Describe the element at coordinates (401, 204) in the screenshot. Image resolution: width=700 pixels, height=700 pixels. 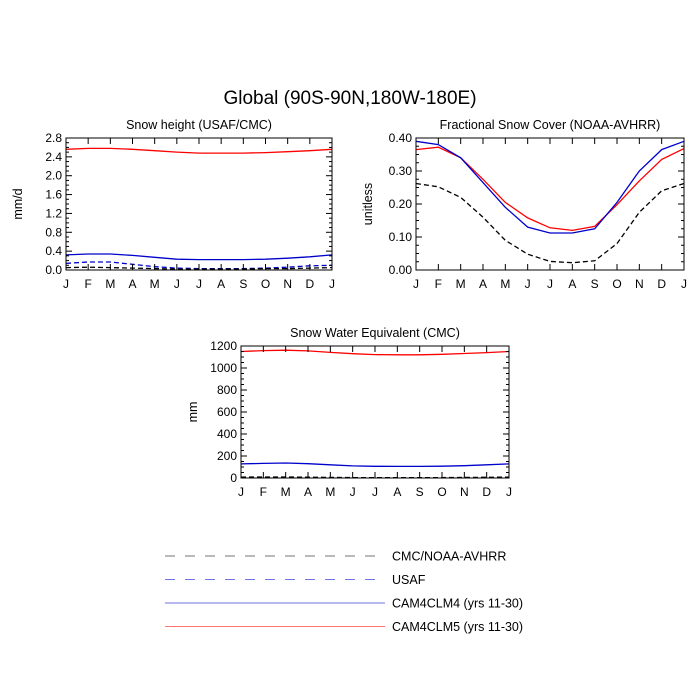
I see `y-tick-label: 0.20` at that location.